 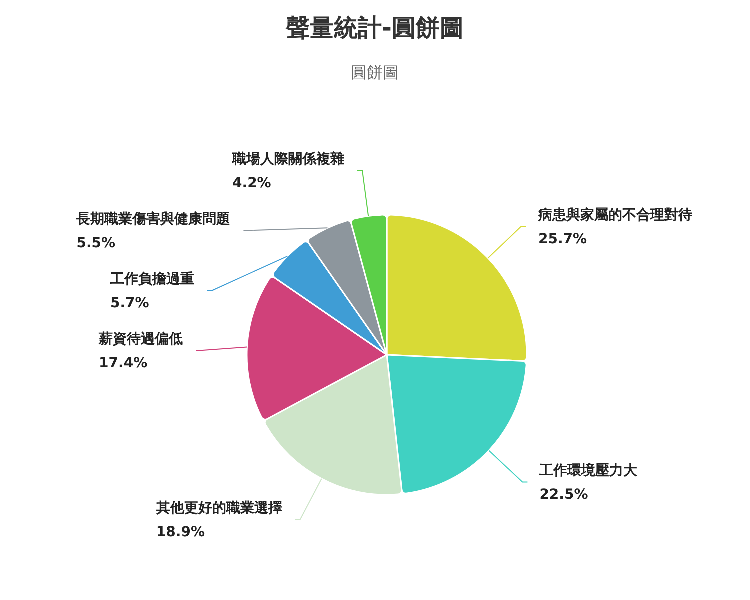 I want to click on data-label: 25.7%, so click(x=563, y=240).